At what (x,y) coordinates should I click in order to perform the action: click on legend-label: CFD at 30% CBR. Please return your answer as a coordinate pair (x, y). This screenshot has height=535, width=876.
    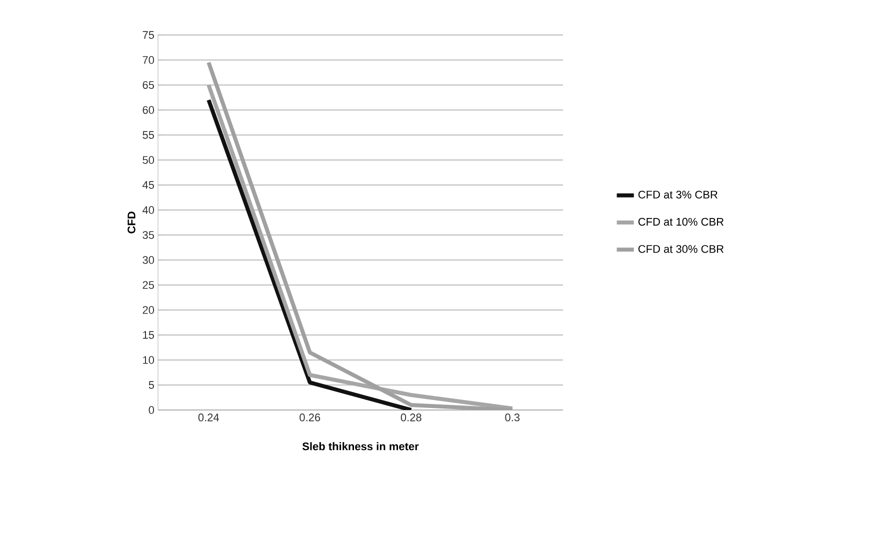
    Looking at the image, I should click on (681, 249).